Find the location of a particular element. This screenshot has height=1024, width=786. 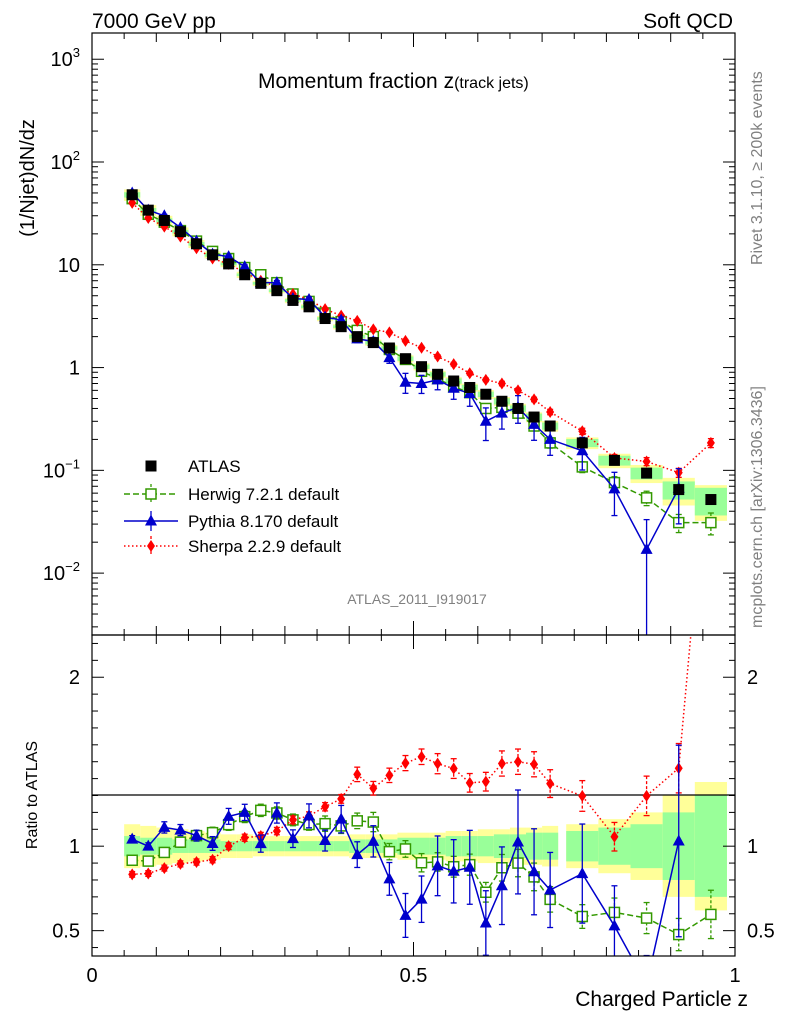

ratio-tick-label: 0.5 is located at coordinates (66, 932).